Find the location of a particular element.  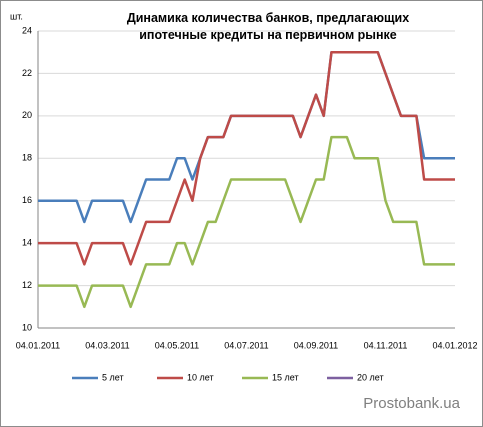

y-tick-label: 16 is located at coordinates (27, 200).